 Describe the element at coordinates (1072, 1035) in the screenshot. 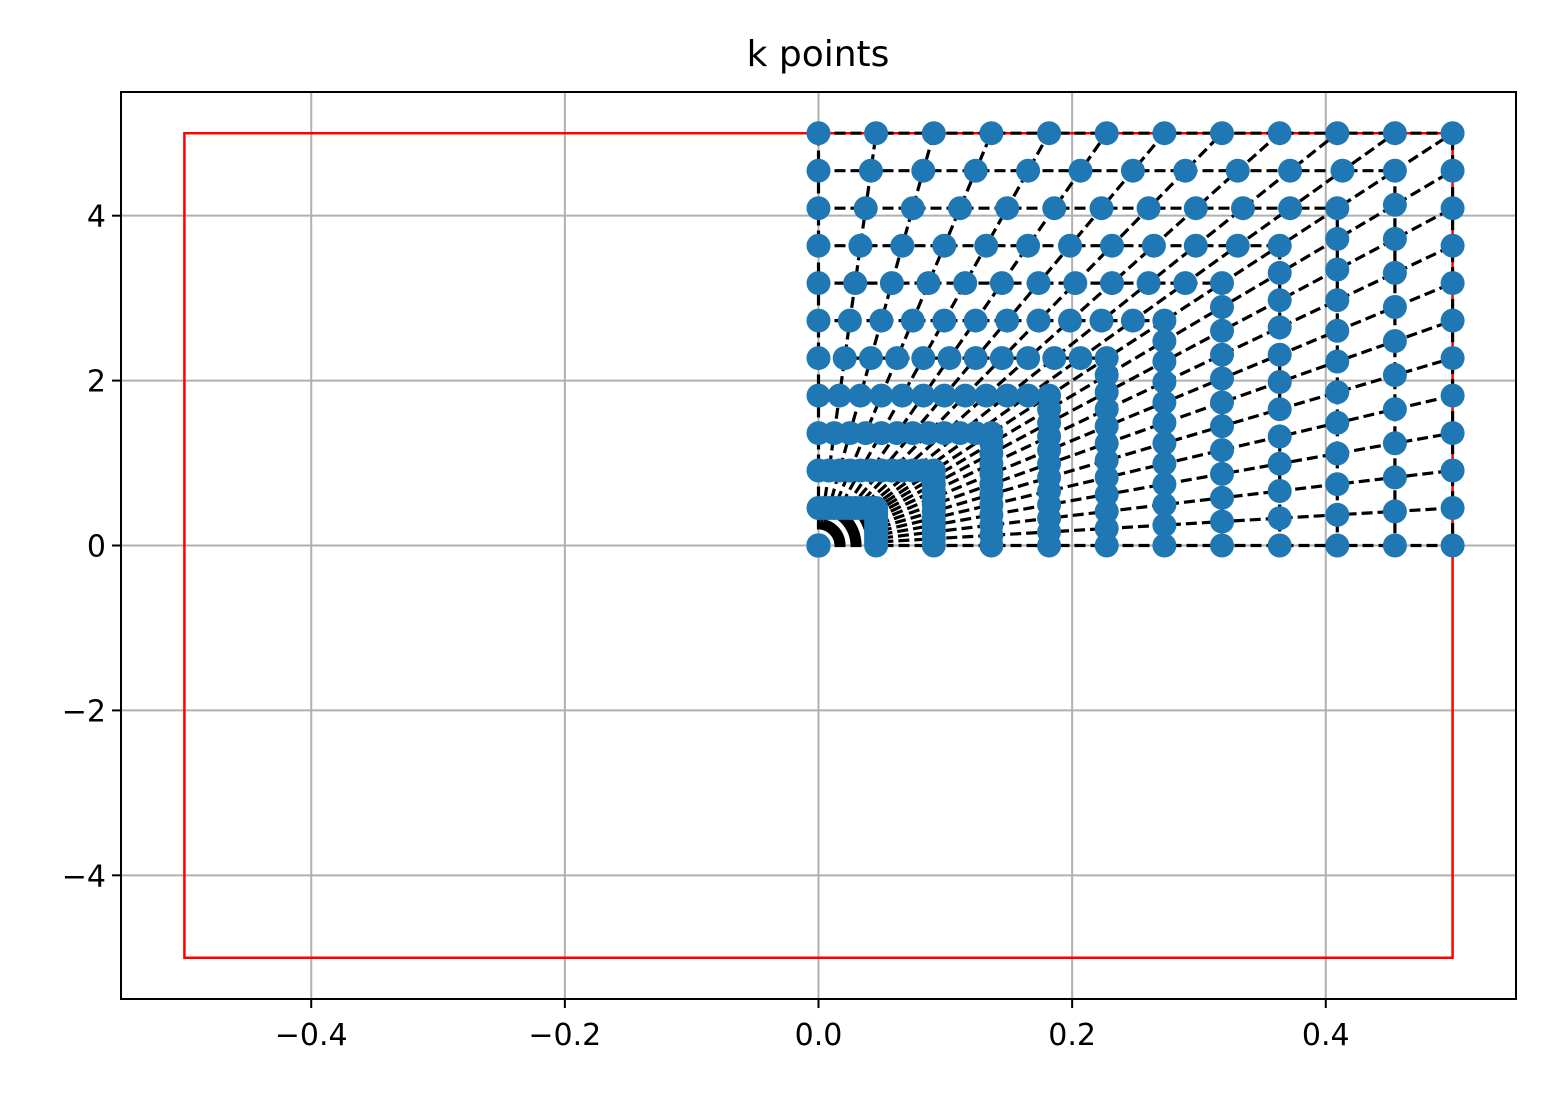

I see `x-tick-label: 0.2` at that location.